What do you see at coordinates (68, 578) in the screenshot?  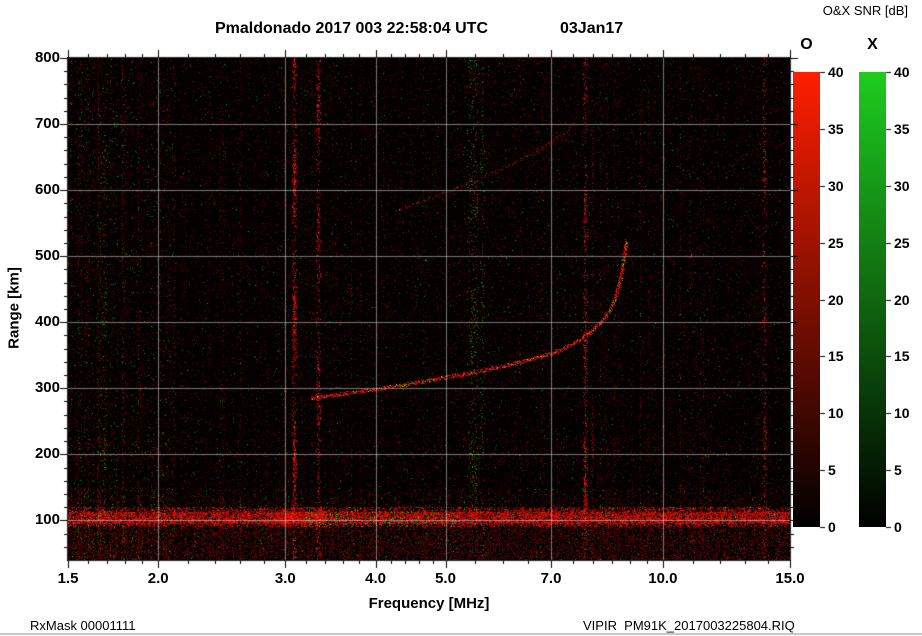 I see `x-tick-label: 1.5` at bounding box center [68, 578].